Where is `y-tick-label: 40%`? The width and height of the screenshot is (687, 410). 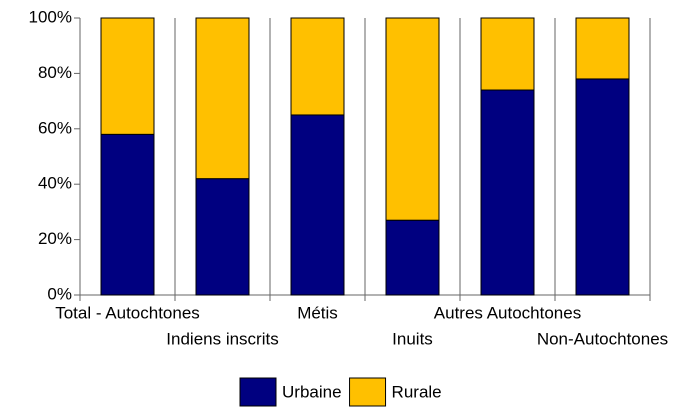
y-tick-label: 40% is located at coordinates (55, 183).